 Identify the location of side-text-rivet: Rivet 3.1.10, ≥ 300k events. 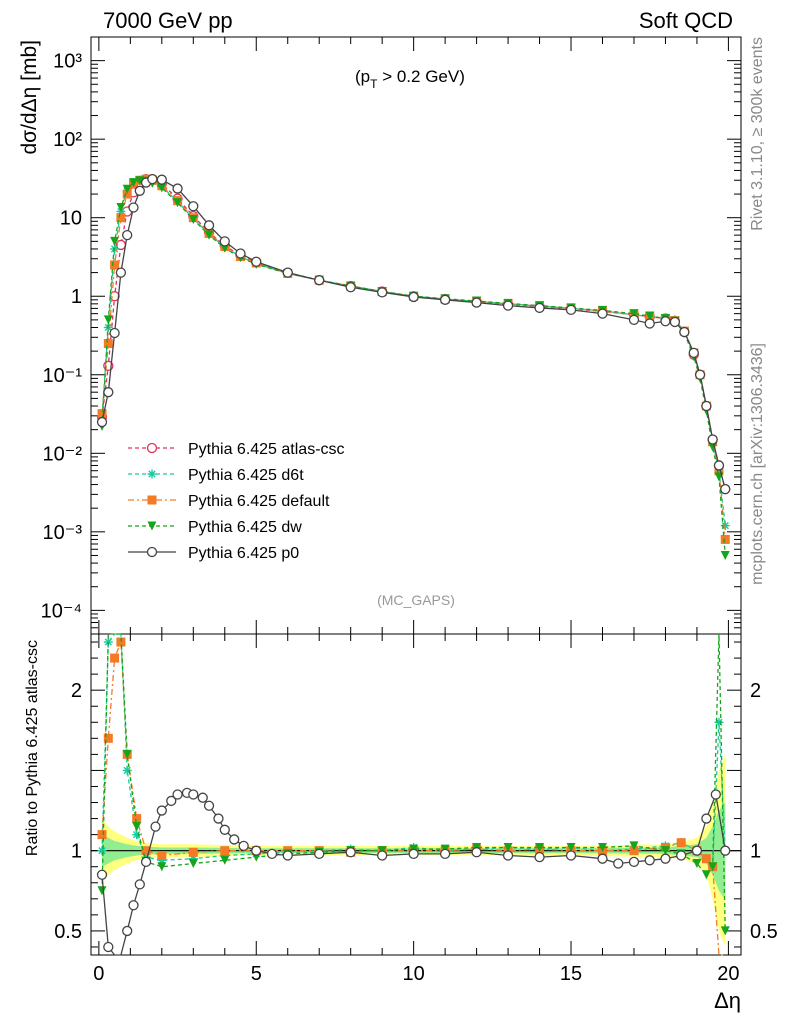
(757, 134).